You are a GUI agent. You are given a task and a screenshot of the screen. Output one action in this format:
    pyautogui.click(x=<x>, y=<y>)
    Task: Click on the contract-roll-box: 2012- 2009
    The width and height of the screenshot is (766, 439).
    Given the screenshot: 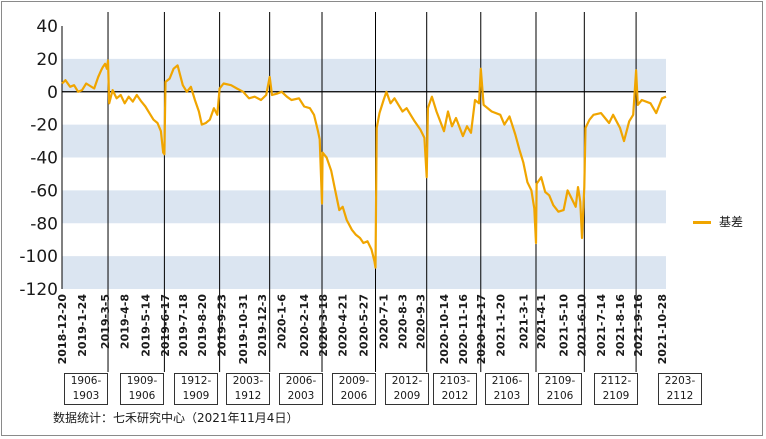 What is the action you would take?
    pyautogui.click(x=407, y=389)
    